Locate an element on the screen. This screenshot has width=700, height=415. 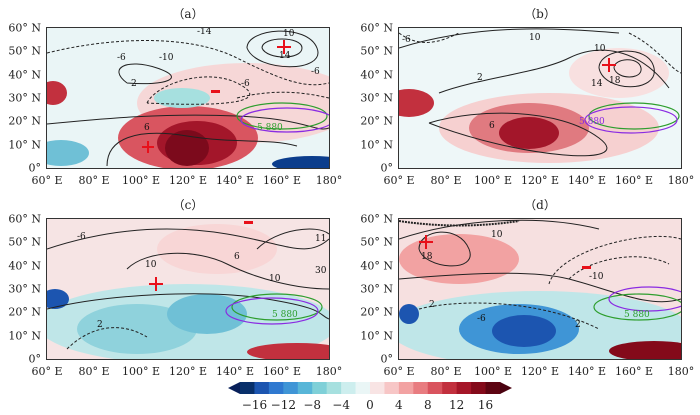
colorbar-tick-label: −4 is located at coordinates (341, 405).